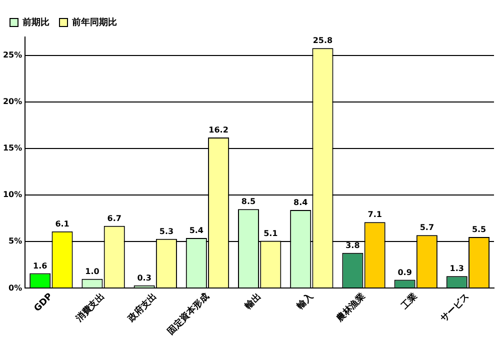 Image resolution: width=500 pixels, height=340 pixels. I want to click on x-tick-label: サービス, so click(455, 307).